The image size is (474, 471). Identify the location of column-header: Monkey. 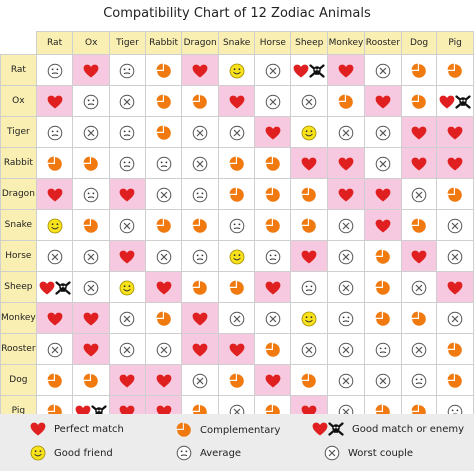
(346, 43).